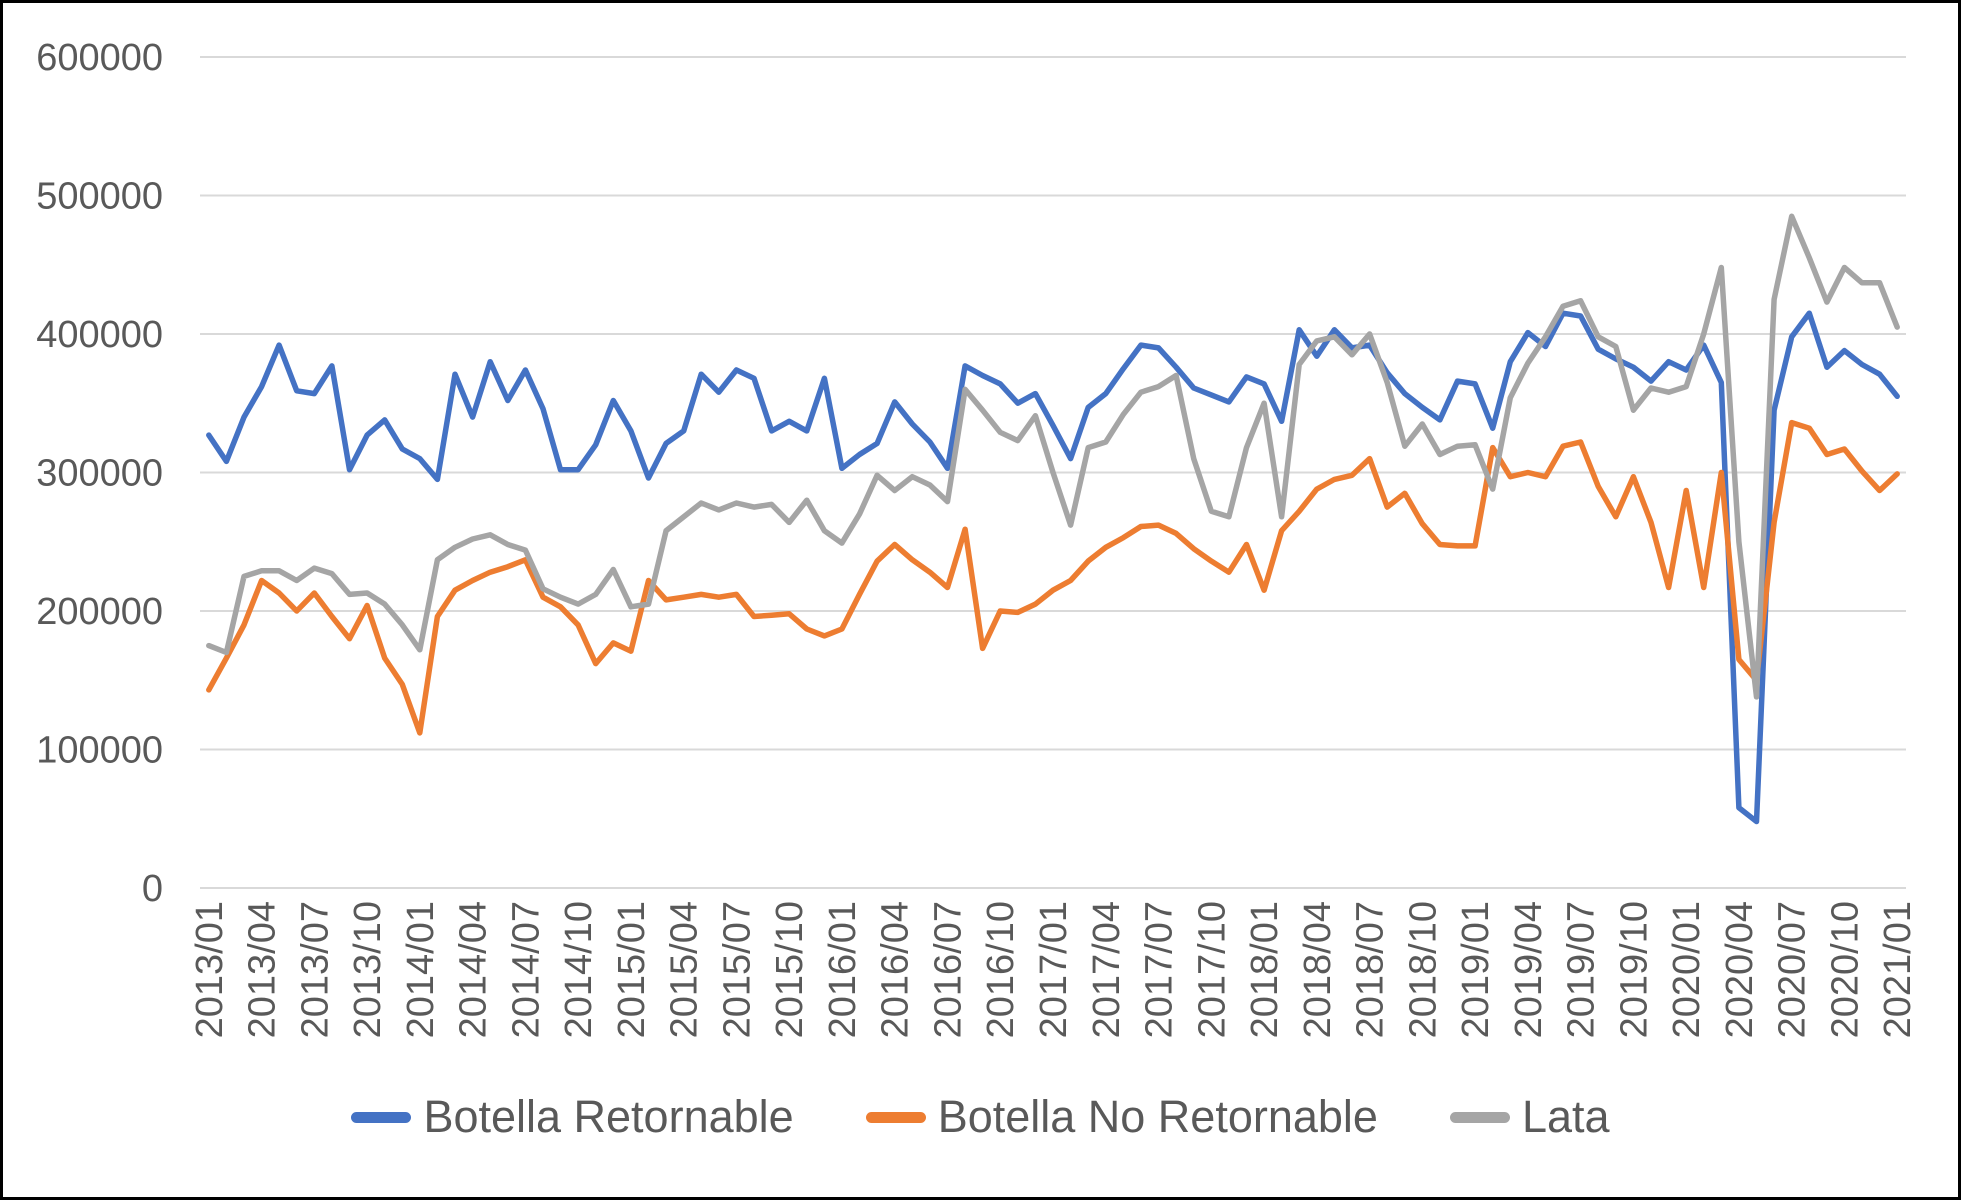 Image resolution: width=1961 pixels, height=1200 pixels. What do you see at coordinates (1582, 969) in the screenshot?
I see `x-axis-tick-label: 2019/07` at bounding box center [1582, 969].